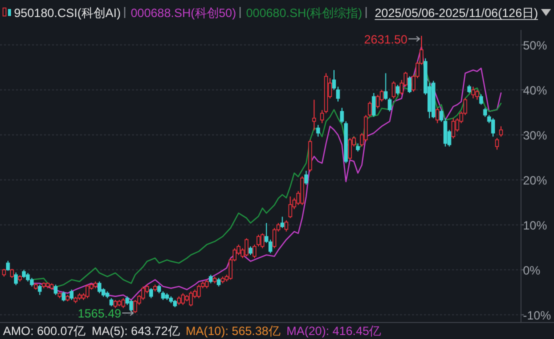  I want to click on annotation: 1565.49, so click(100, 313).